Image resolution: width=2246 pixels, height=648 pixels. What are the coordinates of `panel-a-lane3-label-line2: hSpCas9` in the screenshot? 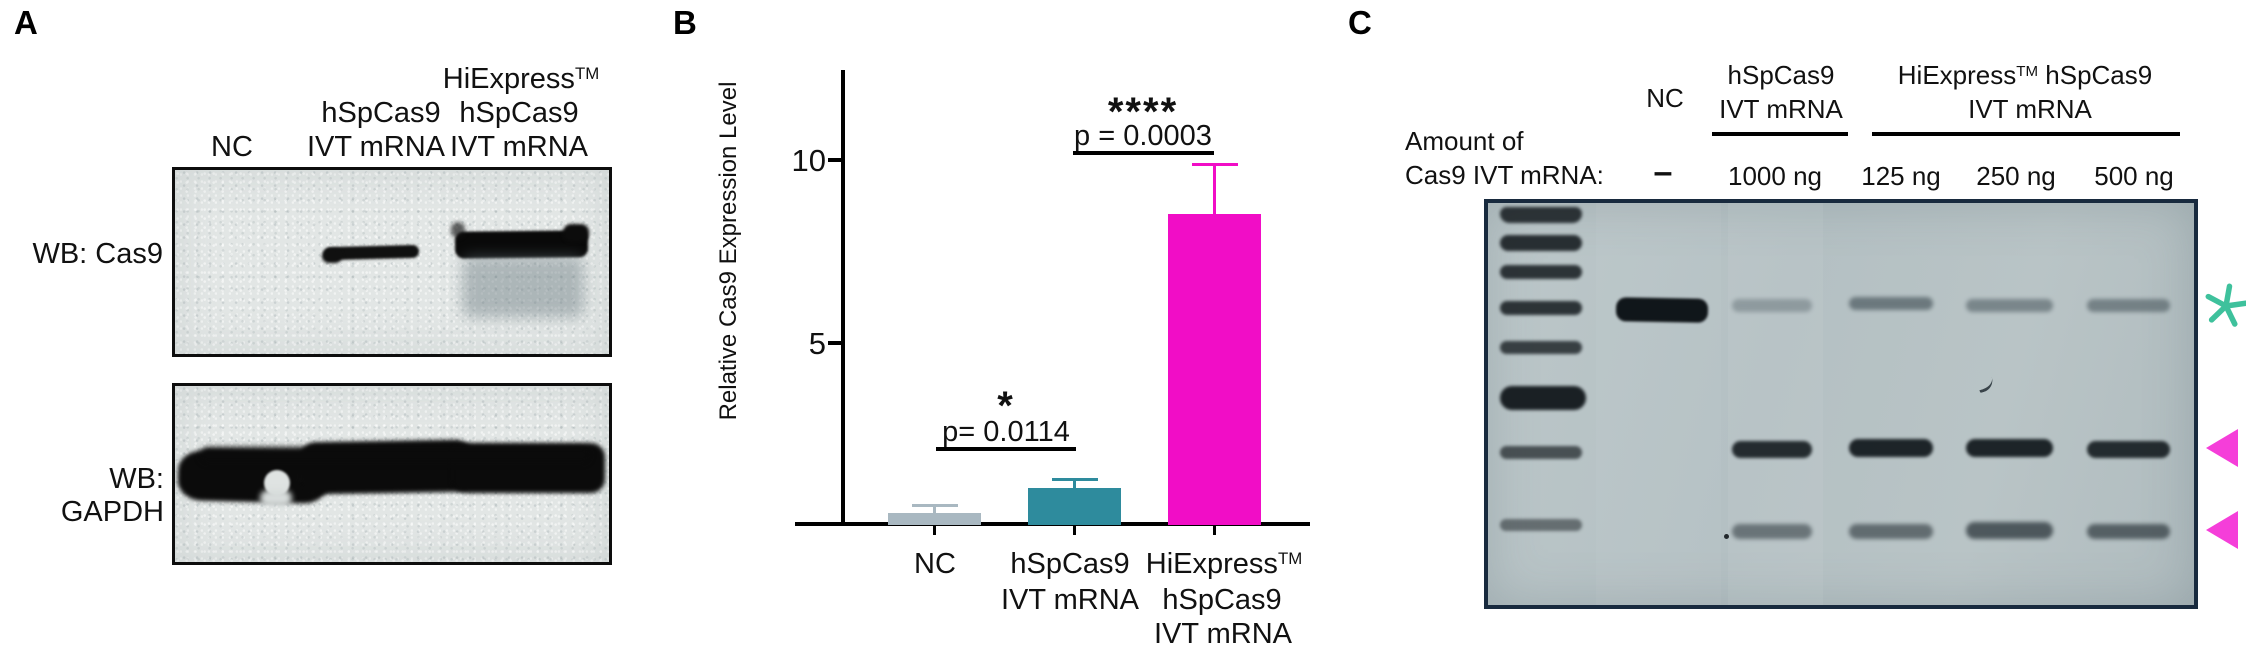 It's located at (519, 113).